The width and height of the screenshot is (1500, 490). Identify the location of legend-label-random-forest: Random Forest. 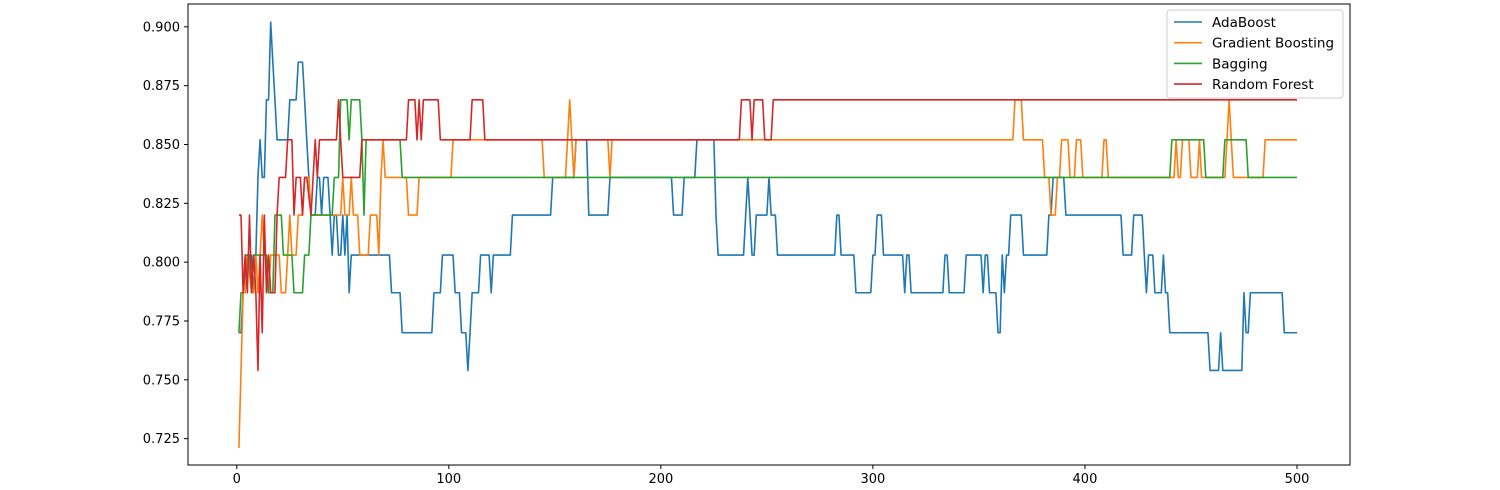
(1263, 85).